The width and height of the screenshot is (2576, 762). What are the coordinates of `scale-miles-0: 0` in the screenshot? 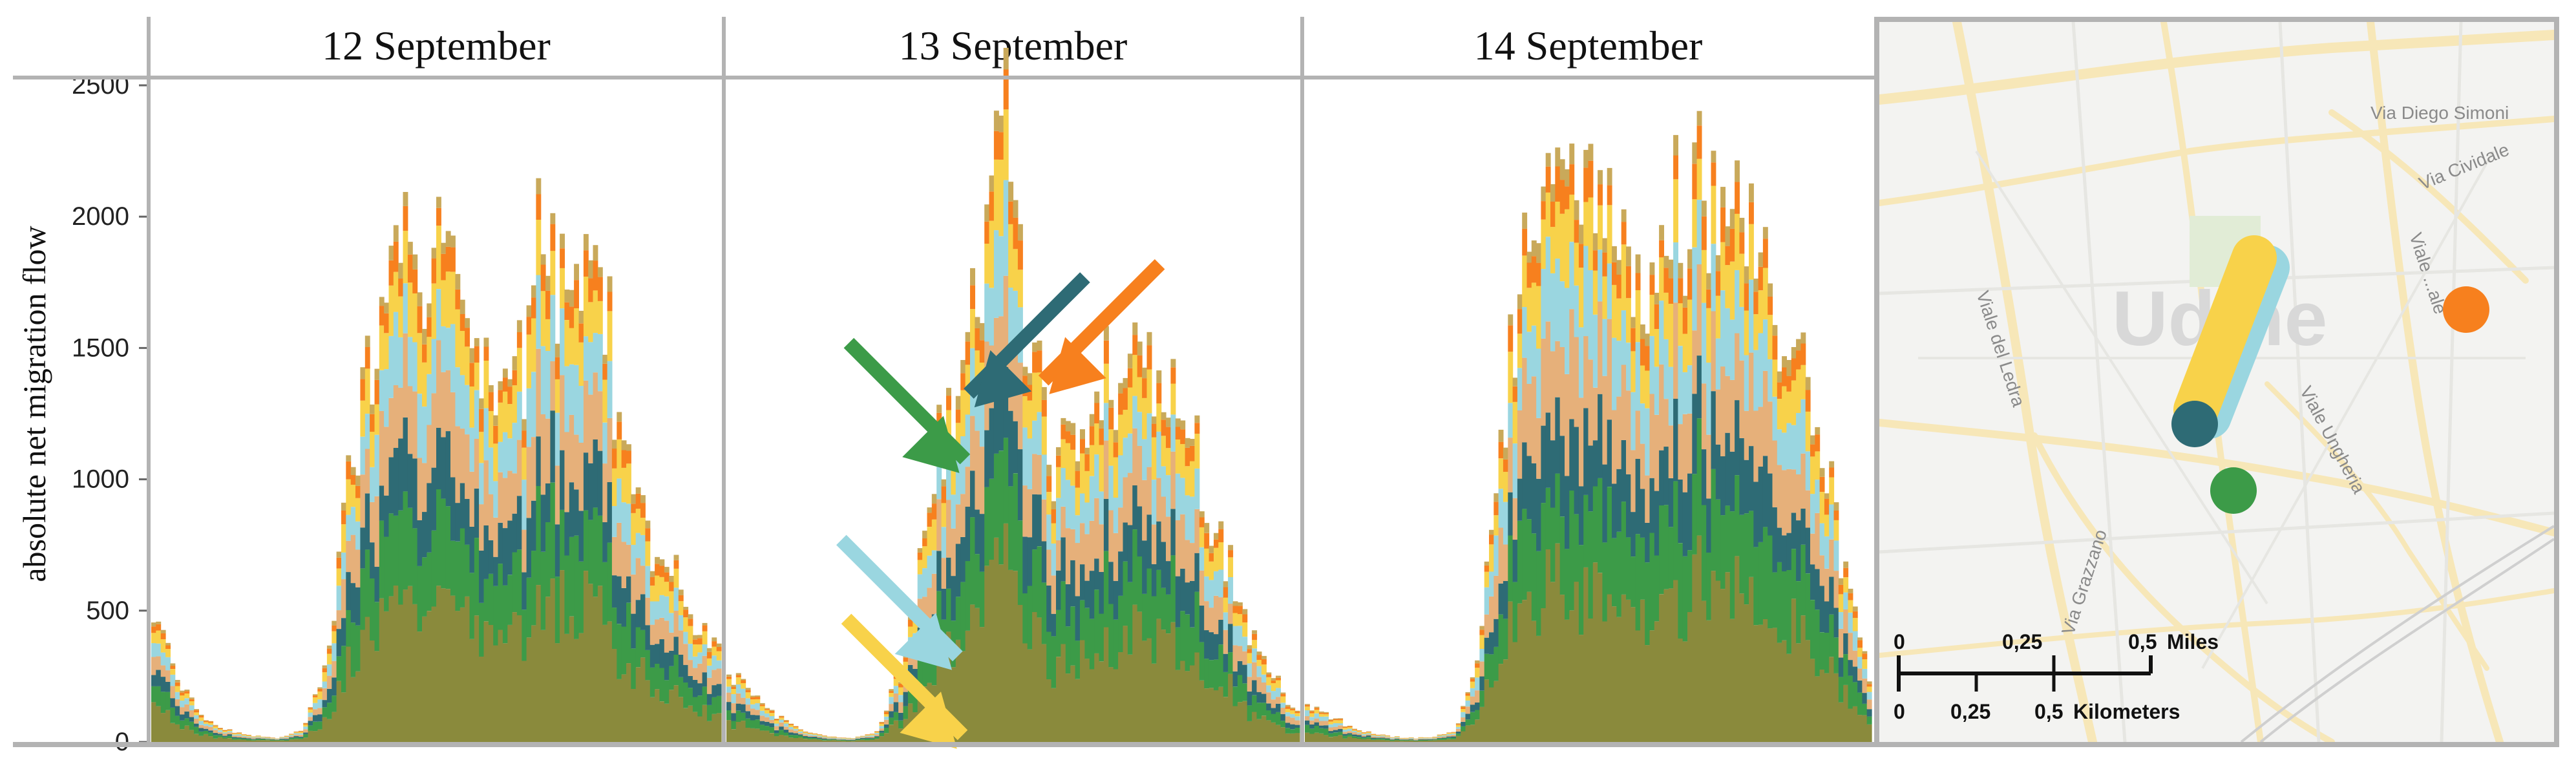 It's located at (1899, 641).